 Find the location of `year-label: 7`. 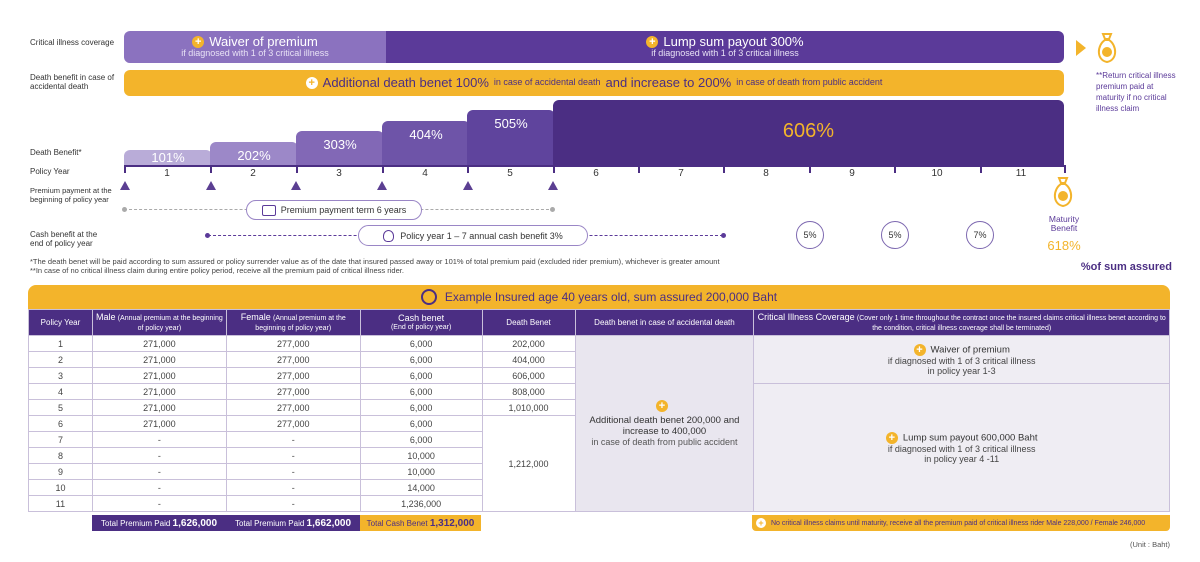

year-label: 7 is located at coordinates (681, 173).